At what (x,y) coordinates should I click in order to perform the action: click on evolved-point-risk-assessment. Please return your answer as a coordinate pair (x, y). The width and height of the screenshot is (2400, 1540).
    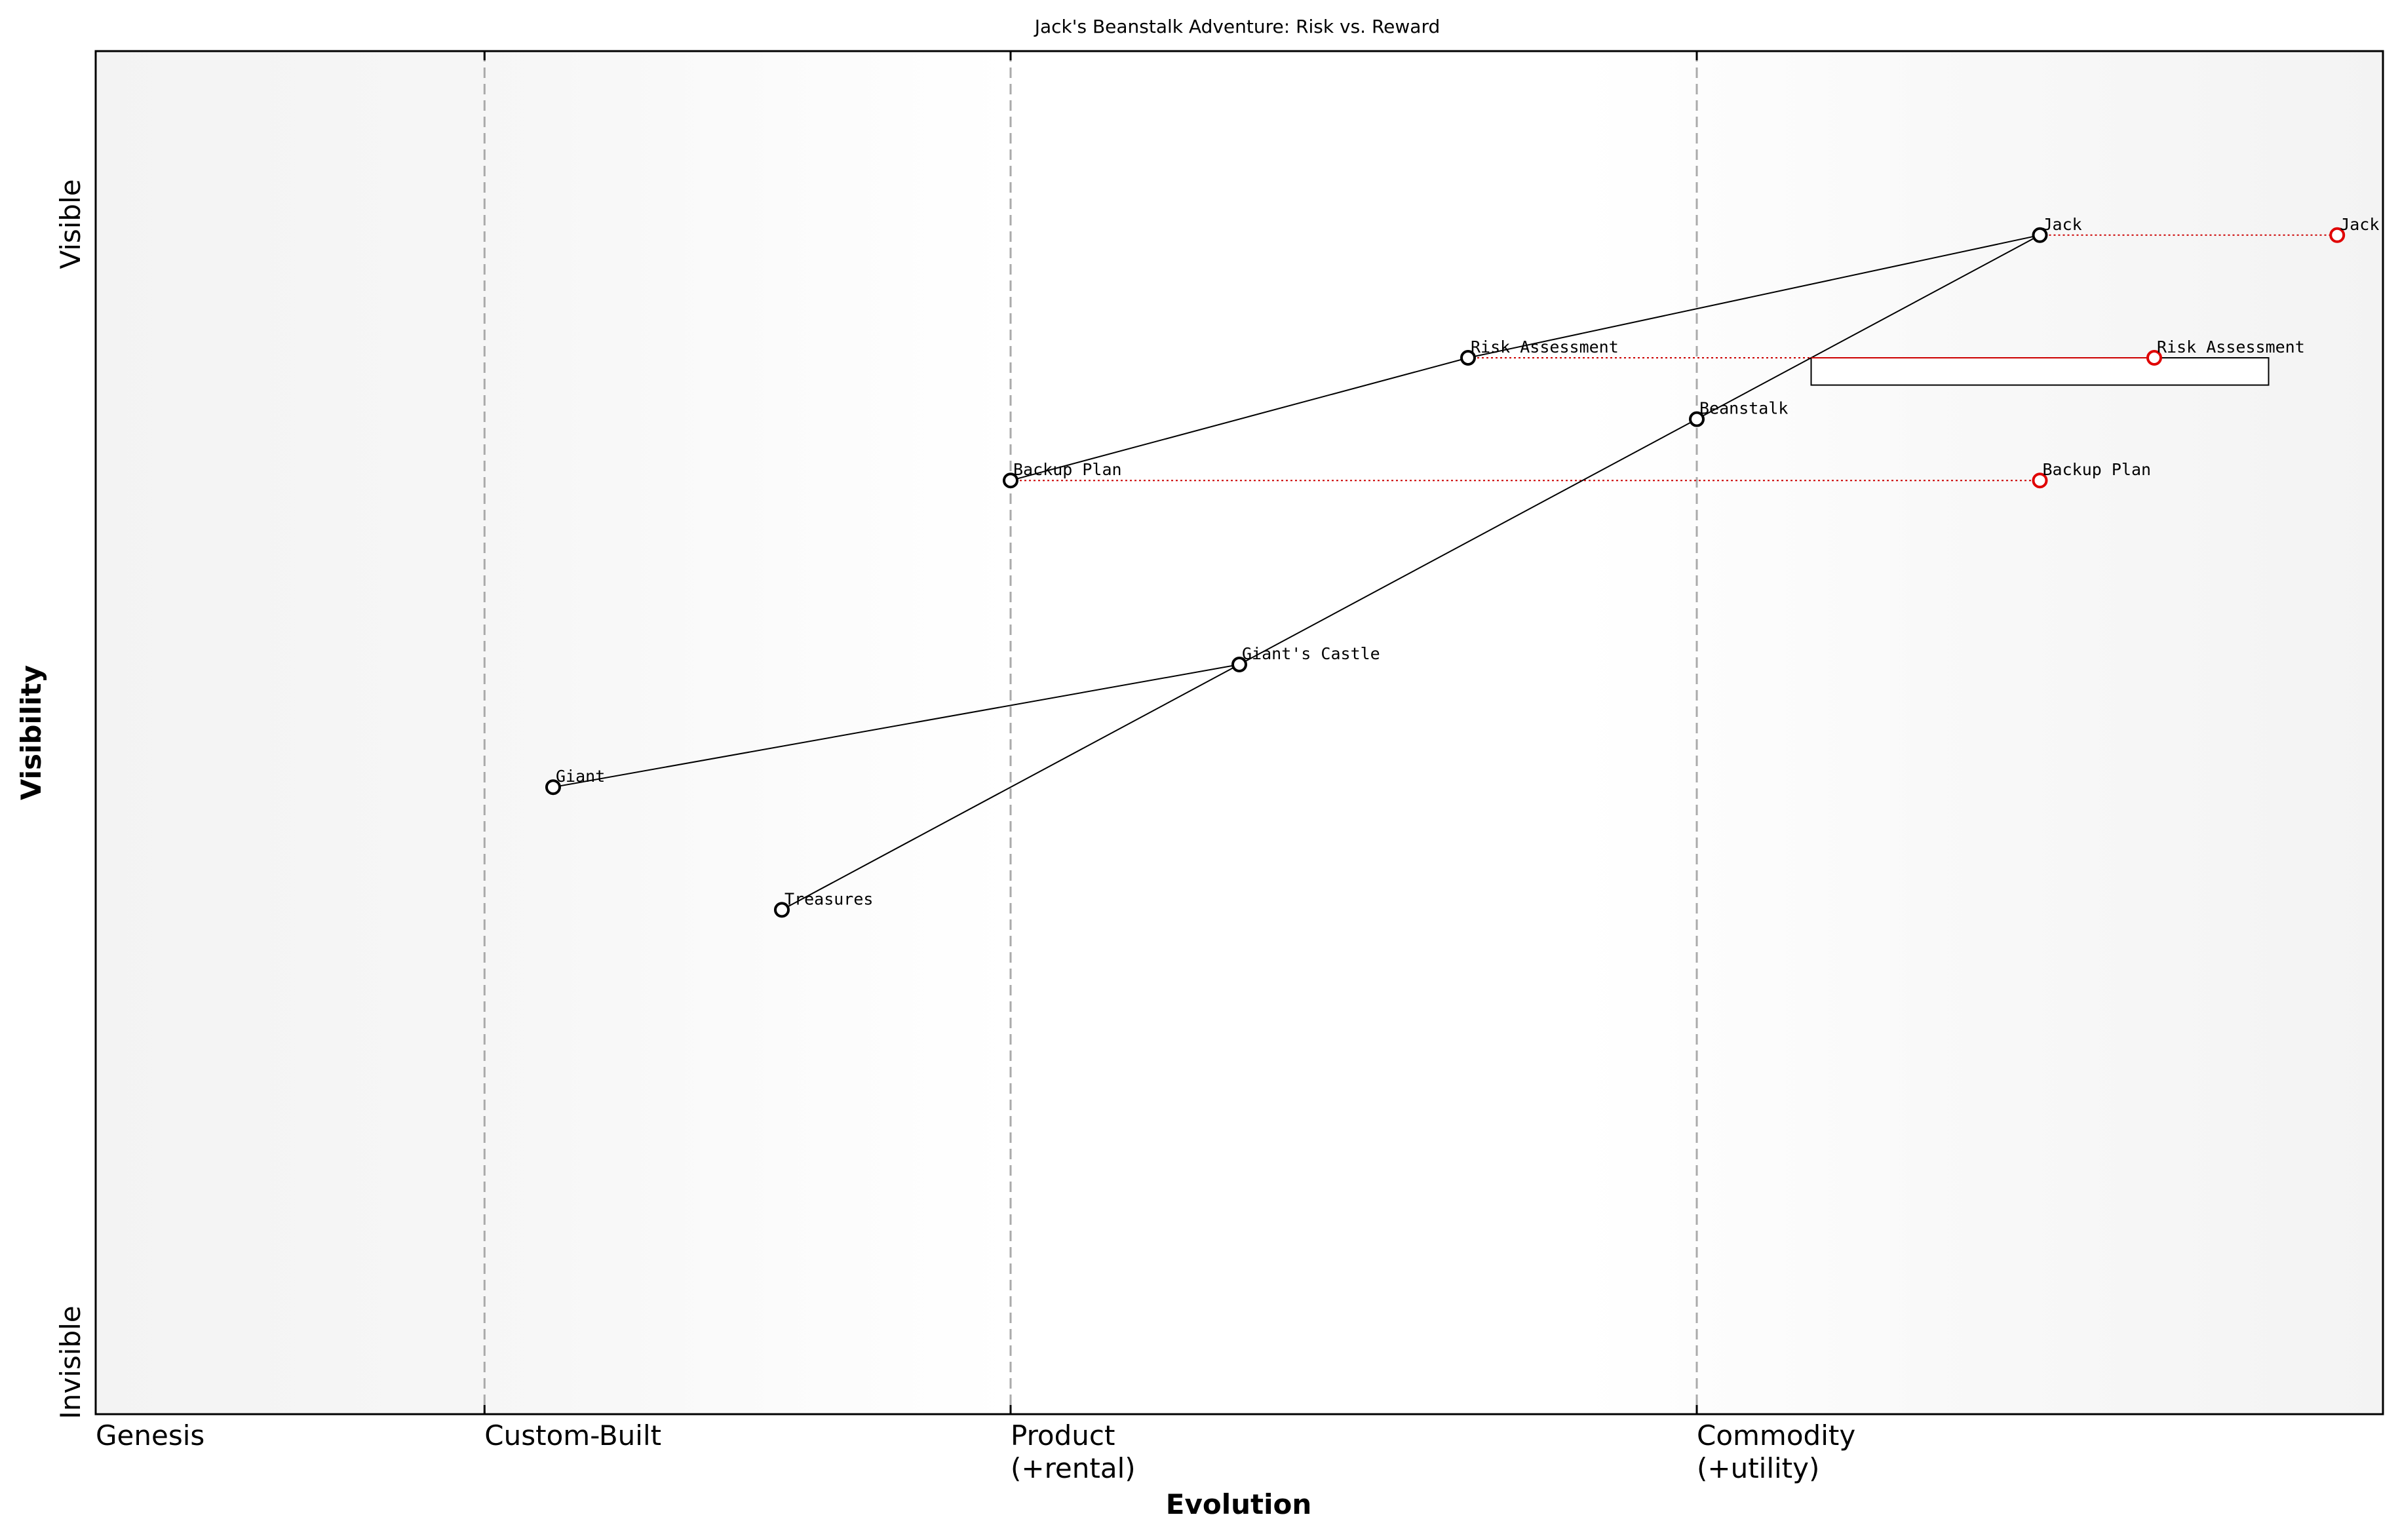
    Looking at the image, I should click on (2154, 358).